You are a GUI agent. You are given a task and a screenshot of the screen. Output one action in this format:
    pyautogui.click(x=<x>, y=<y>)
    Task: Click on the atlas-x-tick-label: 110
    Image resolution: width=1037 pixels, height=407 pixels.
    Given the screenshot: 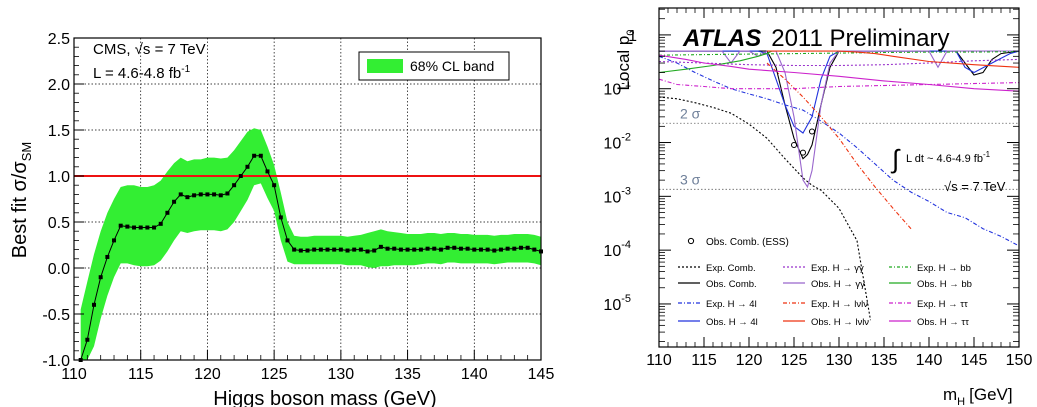 What is the action you would take?
    pyautogui.click(x=659, y=360)
    